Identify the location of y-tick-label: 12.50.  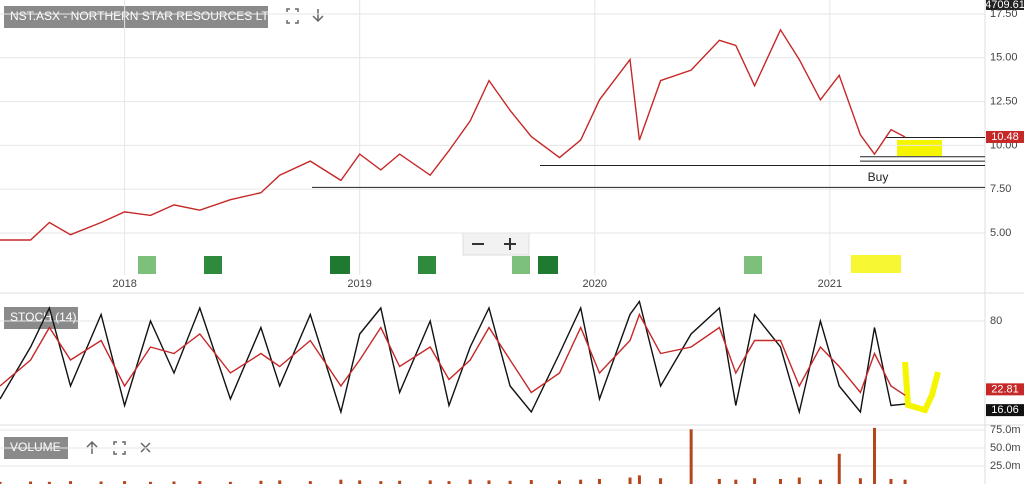
(1004, 101).